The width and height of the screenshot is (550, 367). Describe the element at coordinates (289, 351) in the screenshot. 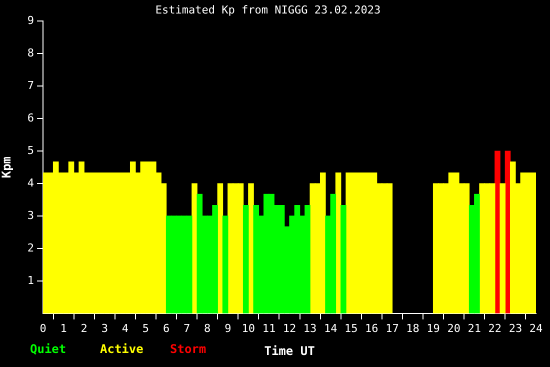

I see `x-axis-title: Time UT` at that location.